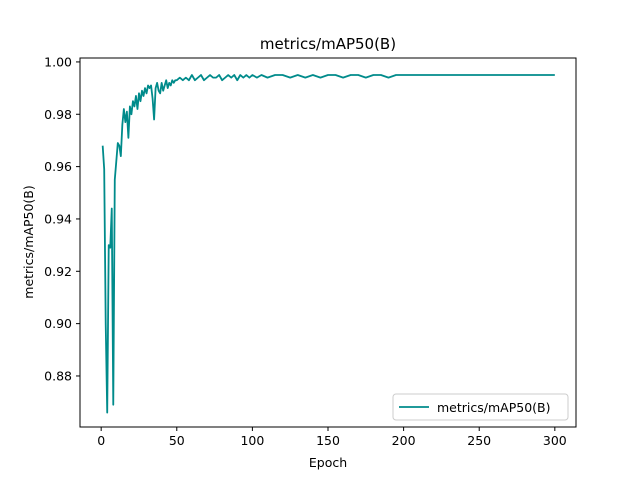  I want to click on y-tick-label: 0.90, so click(58, 323).